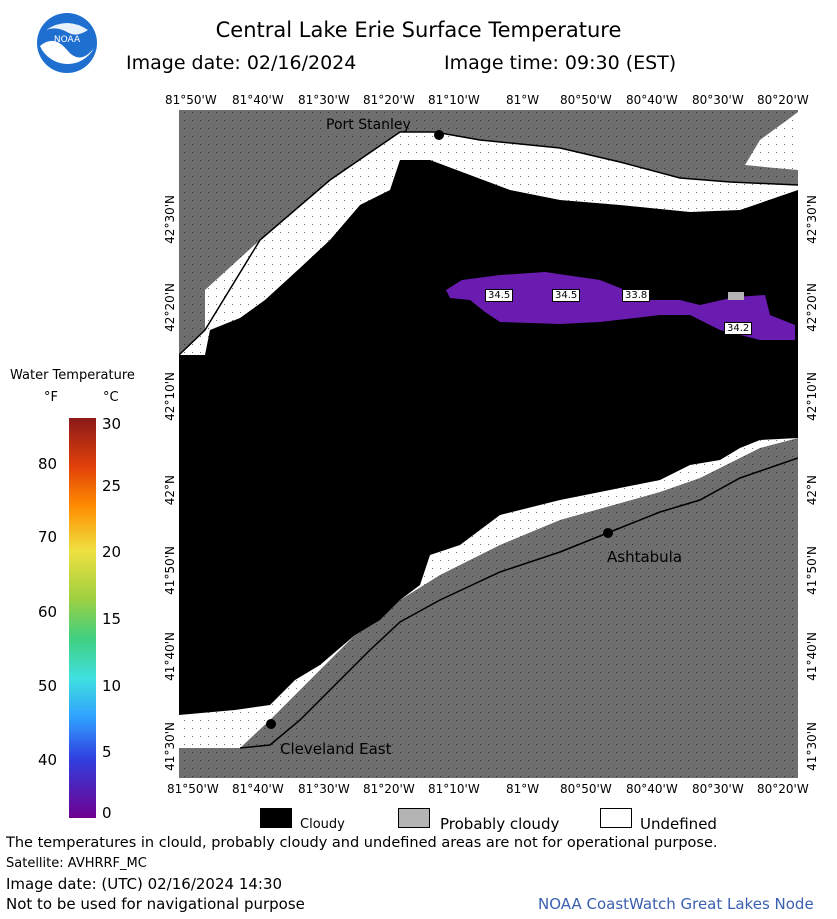 This screenshot has width=837, height=919. I want to click on key-probably-cloudy-swatch, so click(414, 818).